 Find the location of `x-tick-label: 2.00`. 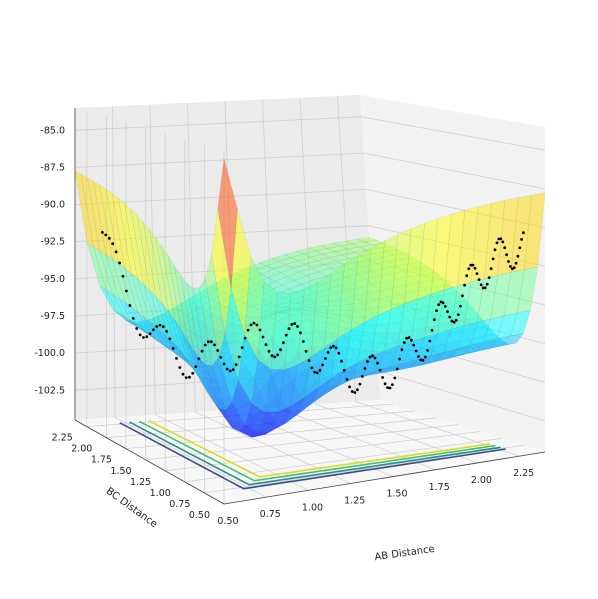

x-tick-label: 2.00 is located at coordinates (481, 480).